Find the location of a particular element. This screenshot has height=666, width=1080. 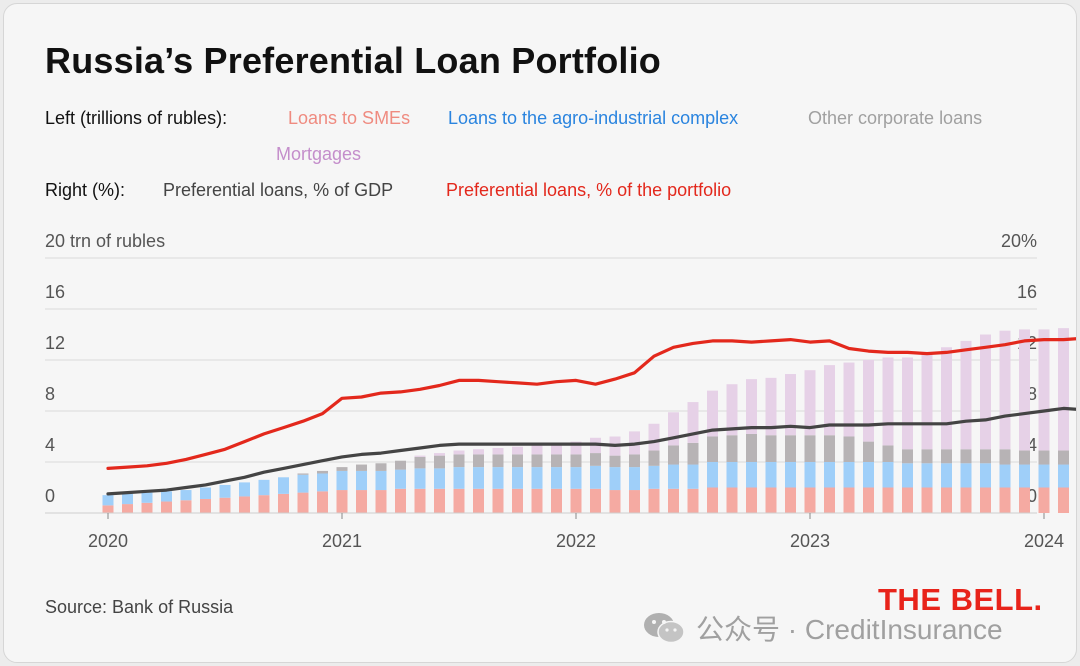

x-tick-label: 2024 is located at coordinates (1044, 541).